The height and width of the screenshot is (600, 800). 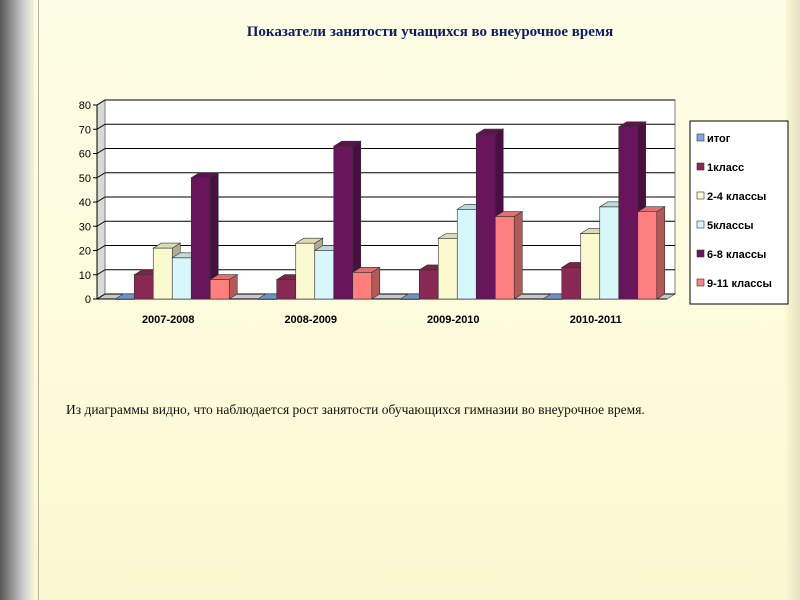 What do you see at coordinates (596, 320) in the screenshot?
I see `x-tick-label: 2010-2011` at bounding box center [596, 320].